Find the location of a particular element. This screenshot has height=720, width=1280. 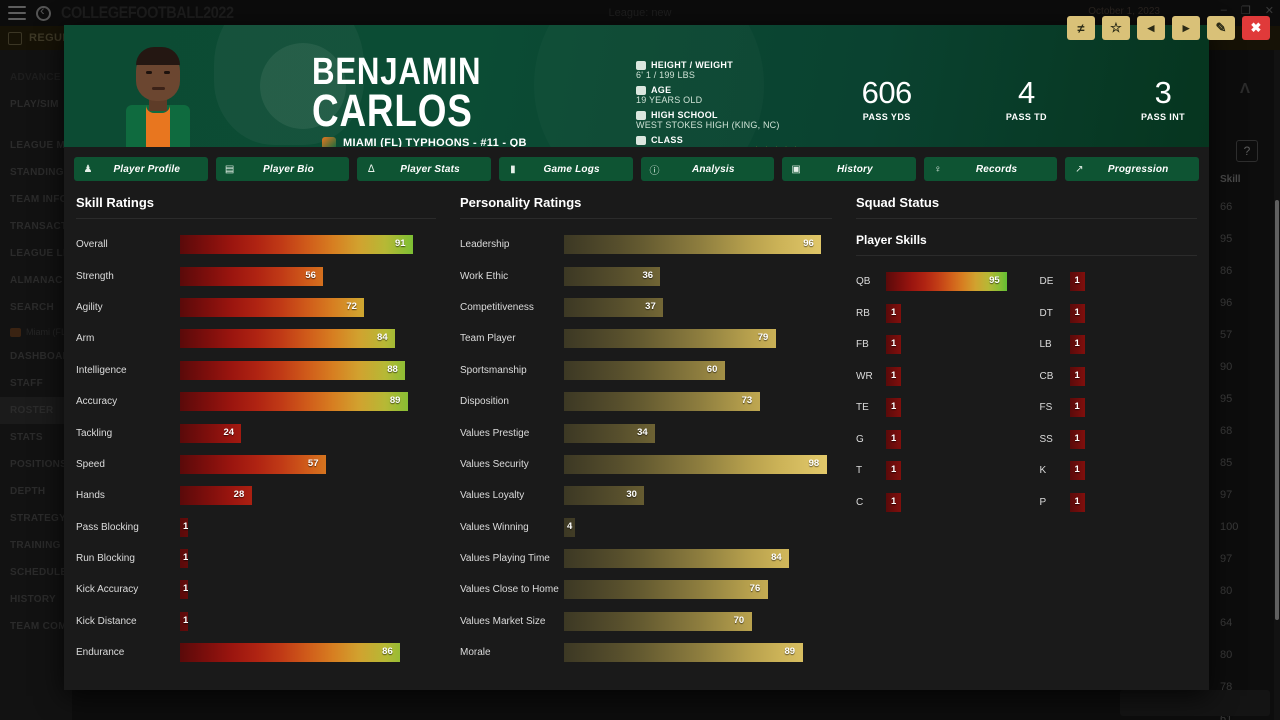

sidebar-item-training: TRAINING is located at coordinates (35, 545).